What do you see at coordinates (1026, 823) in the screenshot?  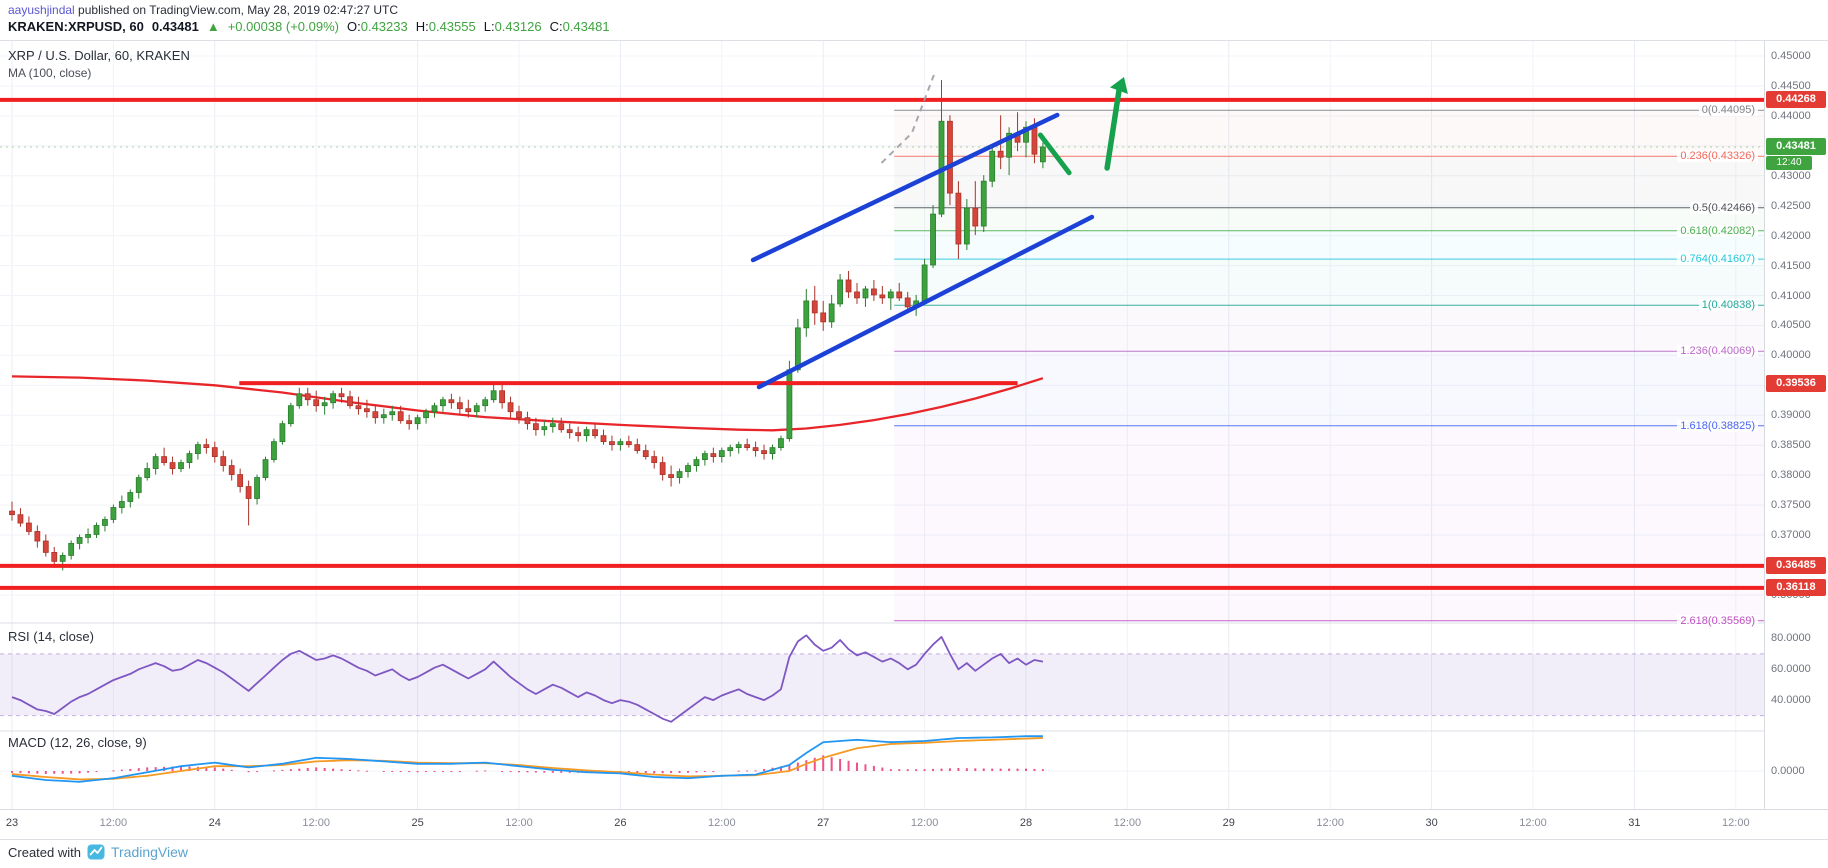 I see `time-axis-label: 28` at bounding box center [1026, 823].